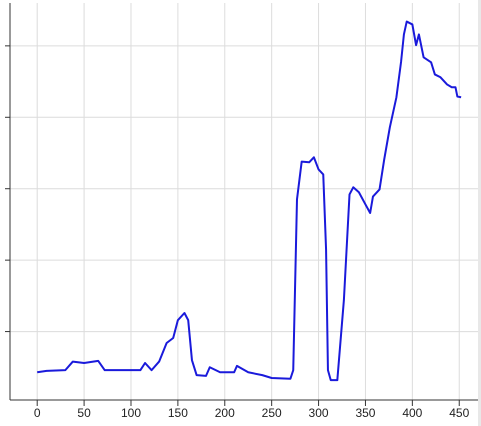  What do you see at coordinates (225, 413) in the screenshot?
I see `x-tick-label: 200` at bounding box center [225, 413].